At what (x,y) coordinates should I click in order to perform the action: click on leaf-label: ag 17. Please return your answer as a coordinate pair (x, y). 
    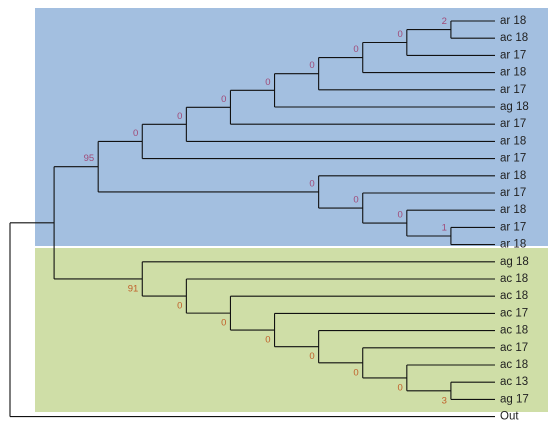
    Looking at the image, I should click on (514, 399).